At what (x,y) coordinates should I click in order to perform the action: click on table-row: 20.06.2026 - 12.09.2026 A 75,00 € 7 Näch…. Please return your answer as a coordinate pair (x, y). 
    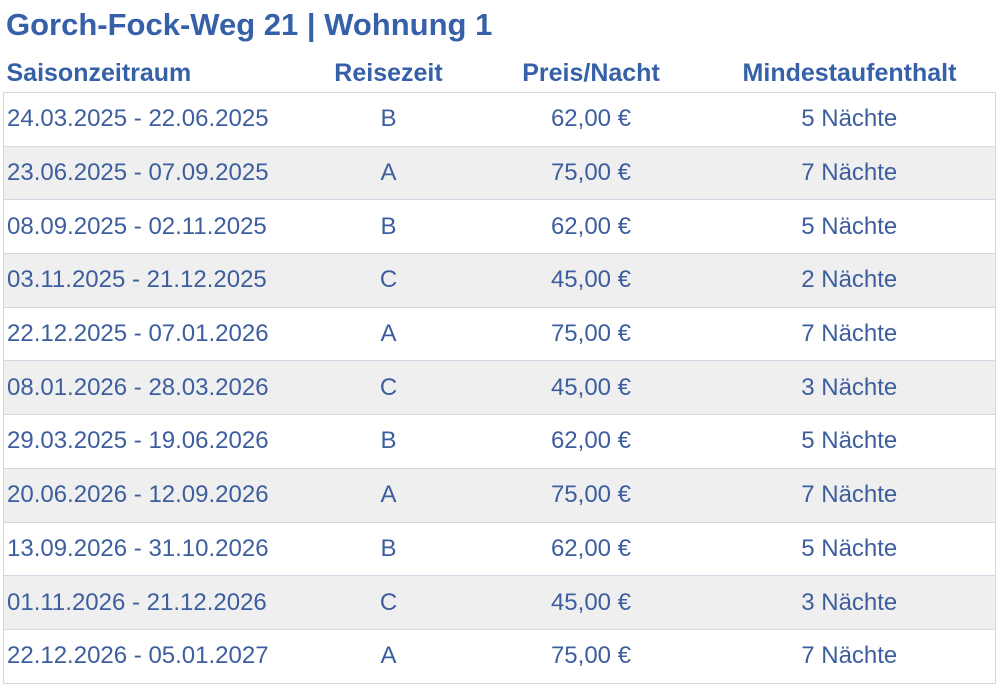
    Looking at the image, I should click on (499, 495).